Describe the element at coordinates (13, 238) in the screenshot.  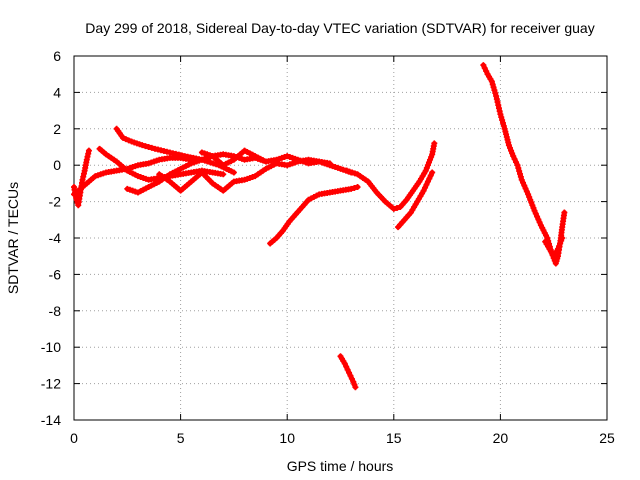
I see `y-axis-label: SDTVAR / TECUs` at that location.